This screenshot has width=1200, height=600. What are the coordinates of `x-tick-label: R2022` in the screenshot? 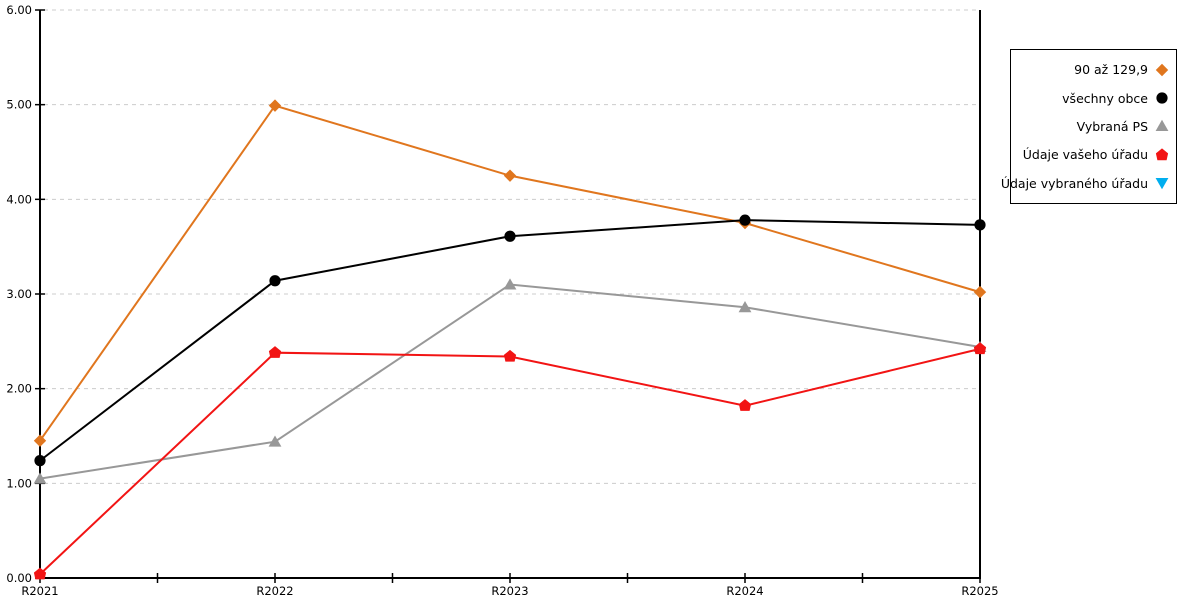 It's located at (274, 591).